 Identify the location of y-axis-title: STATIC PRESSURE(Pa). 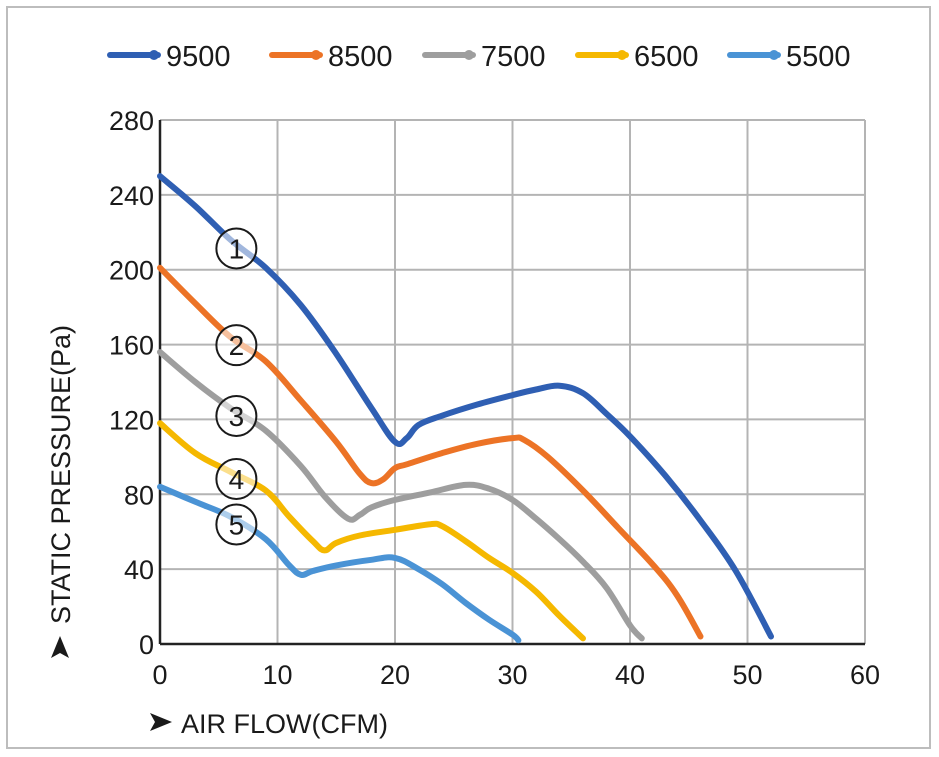
(61, 491).